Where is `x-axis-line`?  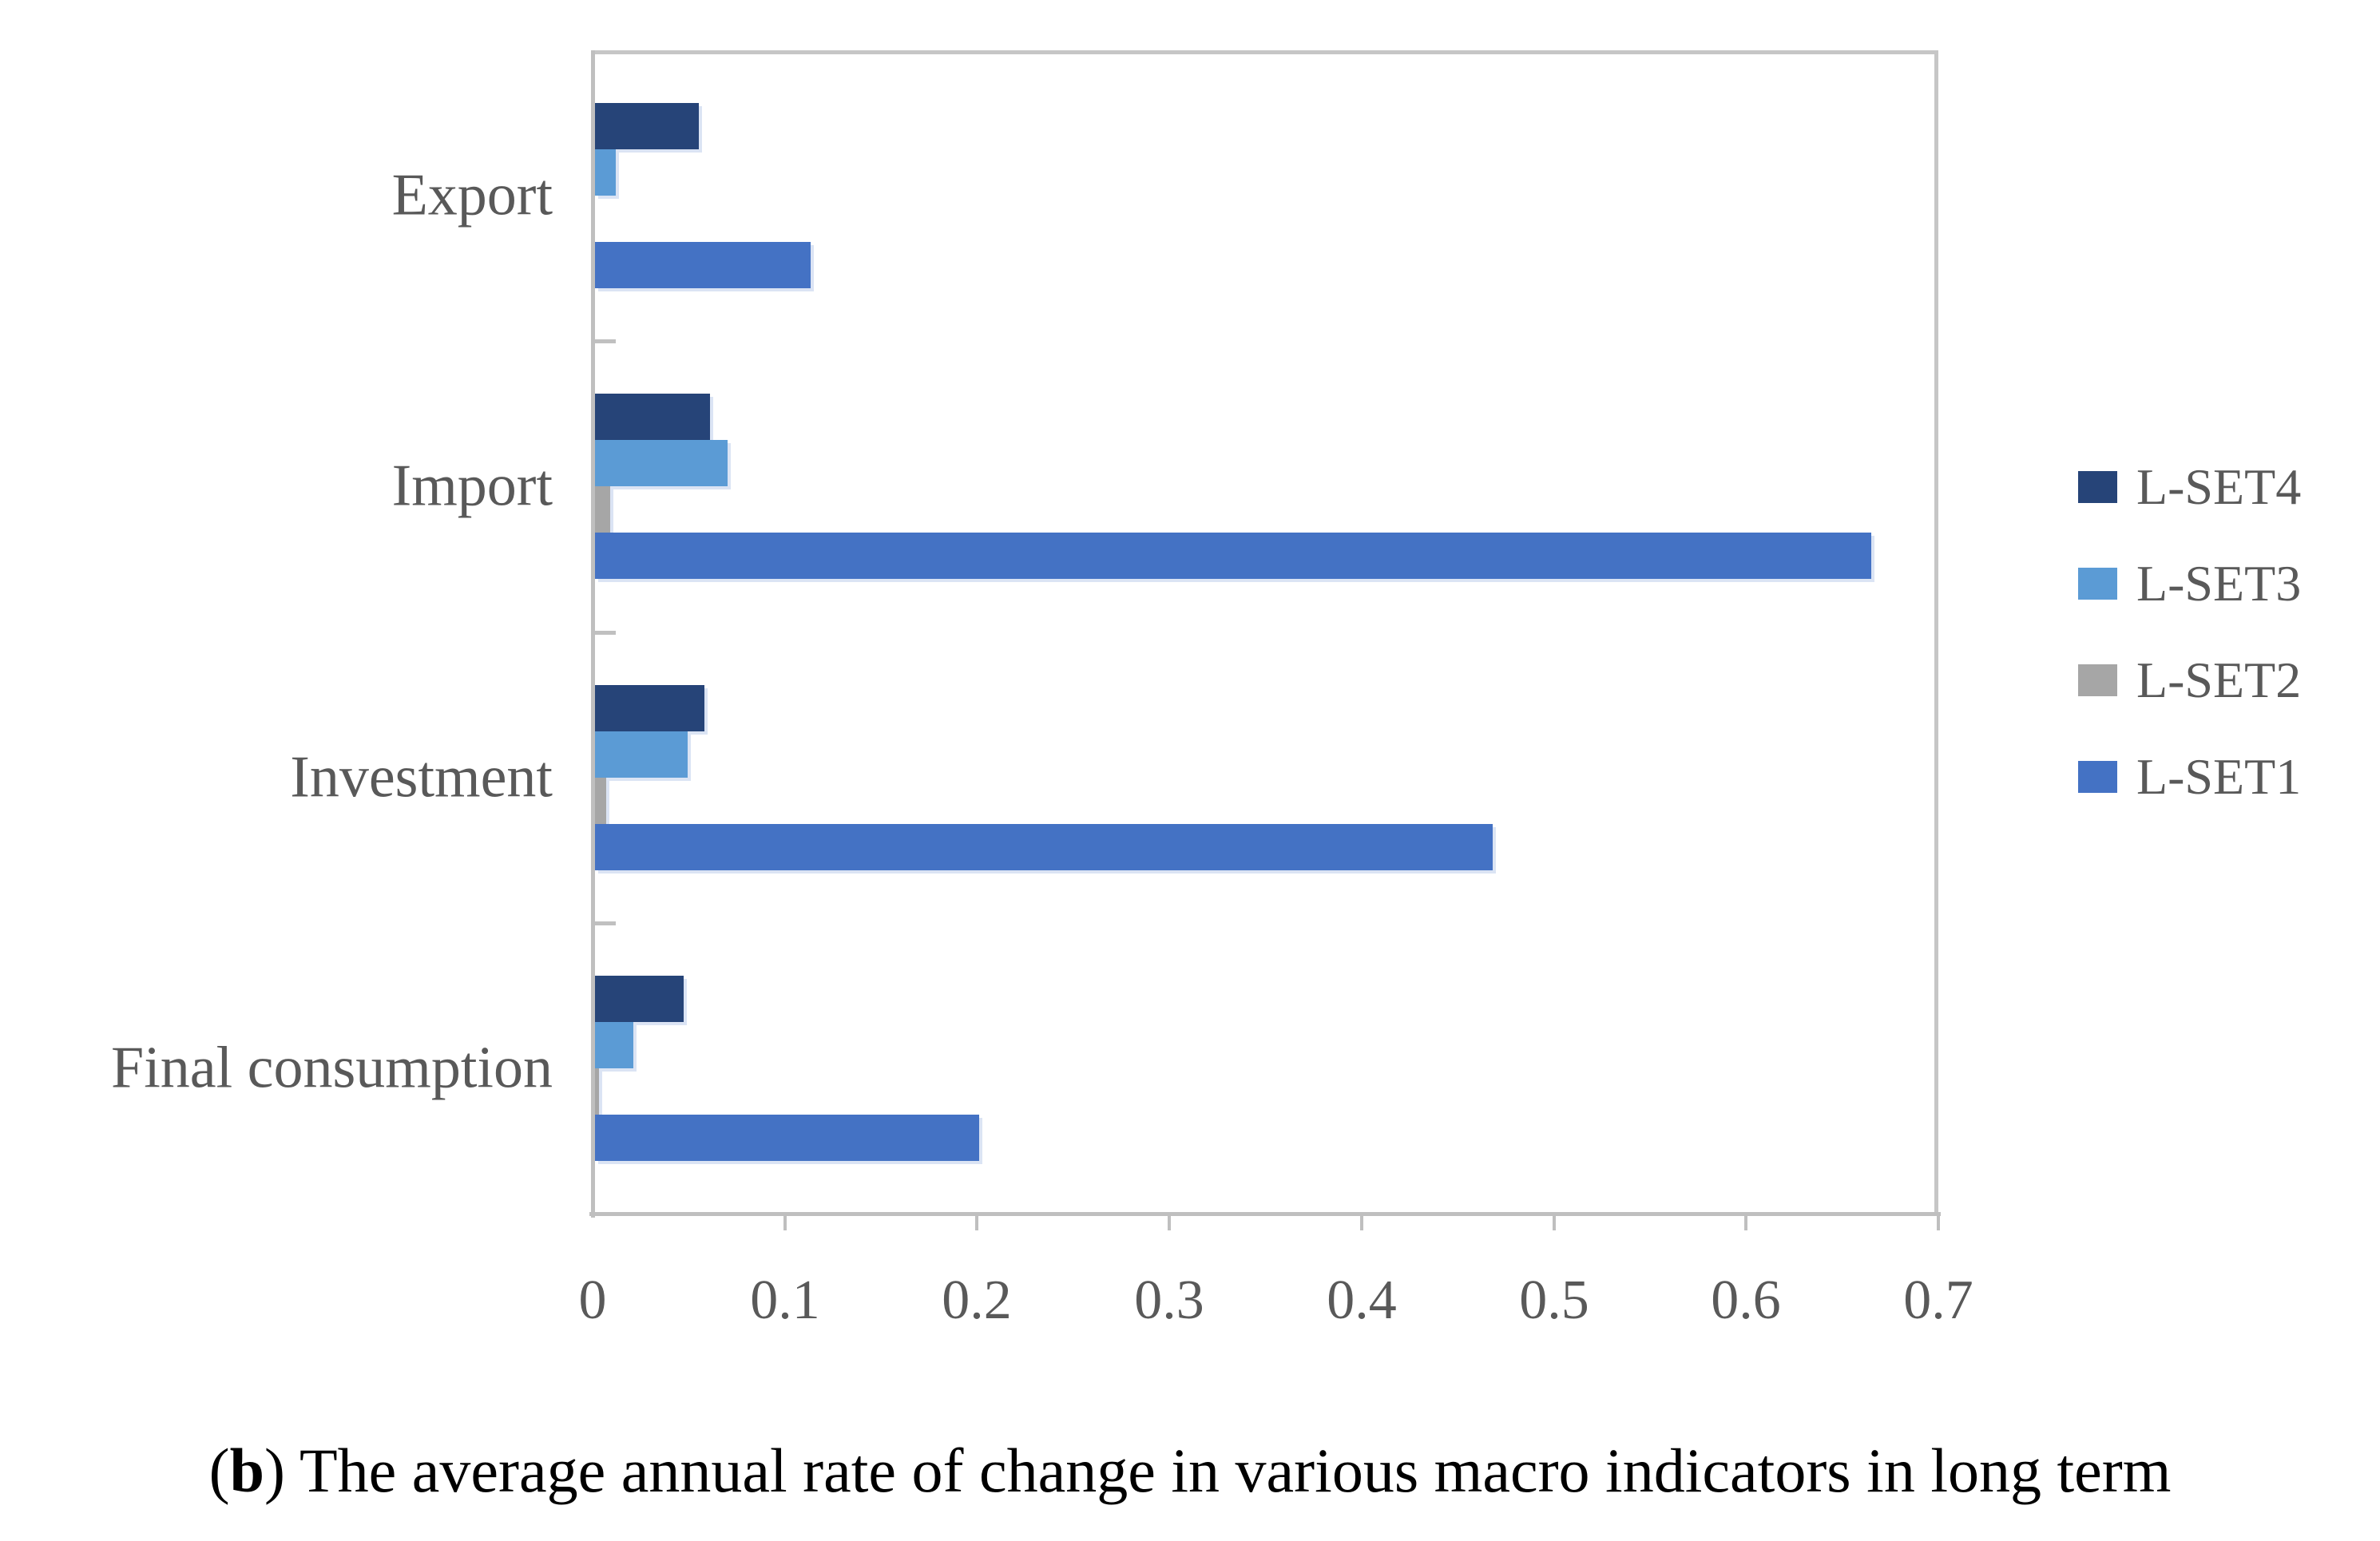 x-axis-line is located at coordinates (1265, 1214).